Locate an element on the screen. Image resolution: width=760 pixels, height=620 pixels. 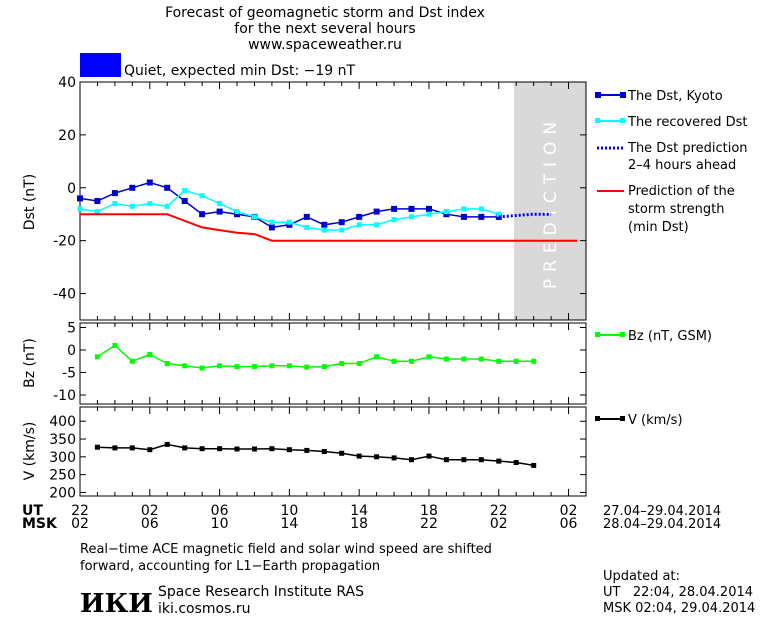
institute-name: Space Research Institute RAS is located at coordinates (261, 592).